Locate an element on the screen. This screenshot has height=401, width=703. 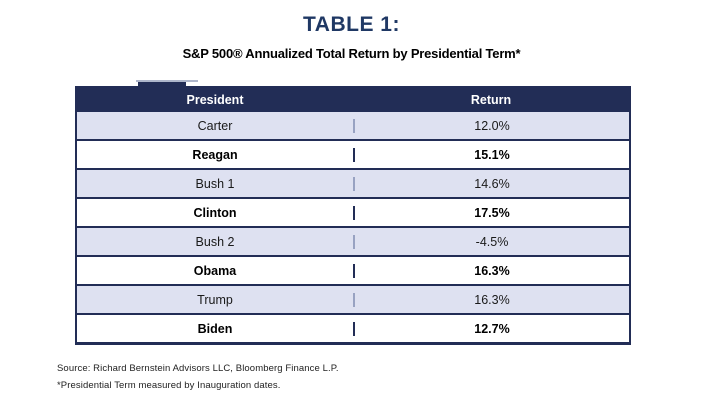
table-row: Reagan 15.1% is located at coordinates (353, 153).